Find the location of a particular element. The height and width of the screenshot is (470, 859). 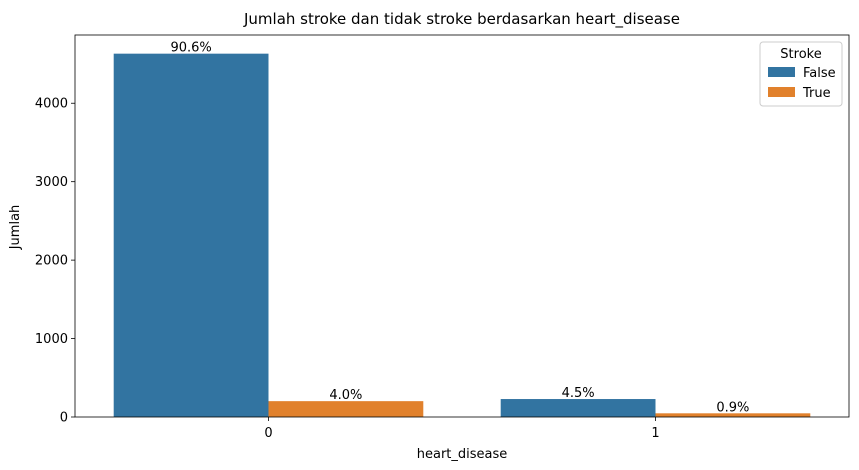

y-tick-label: 1000 is located at coordinates (51, 339).